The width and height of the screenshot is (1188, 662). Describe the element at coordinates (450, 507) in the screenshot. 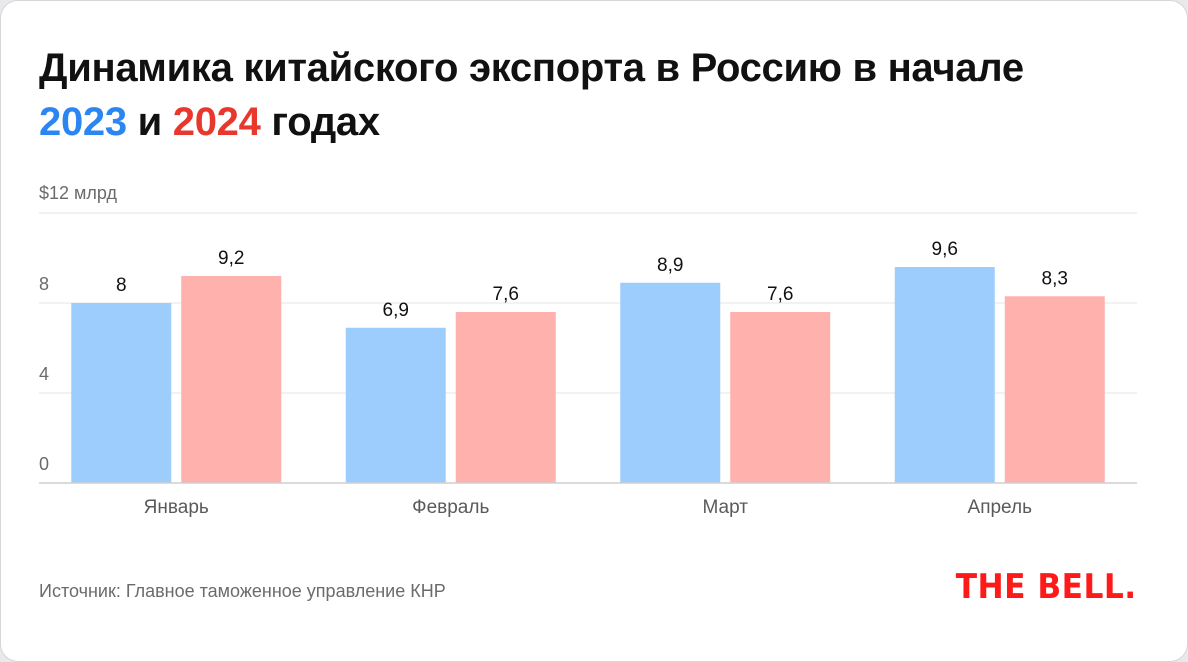

I see `x-tick-label: Февраль` at that location.